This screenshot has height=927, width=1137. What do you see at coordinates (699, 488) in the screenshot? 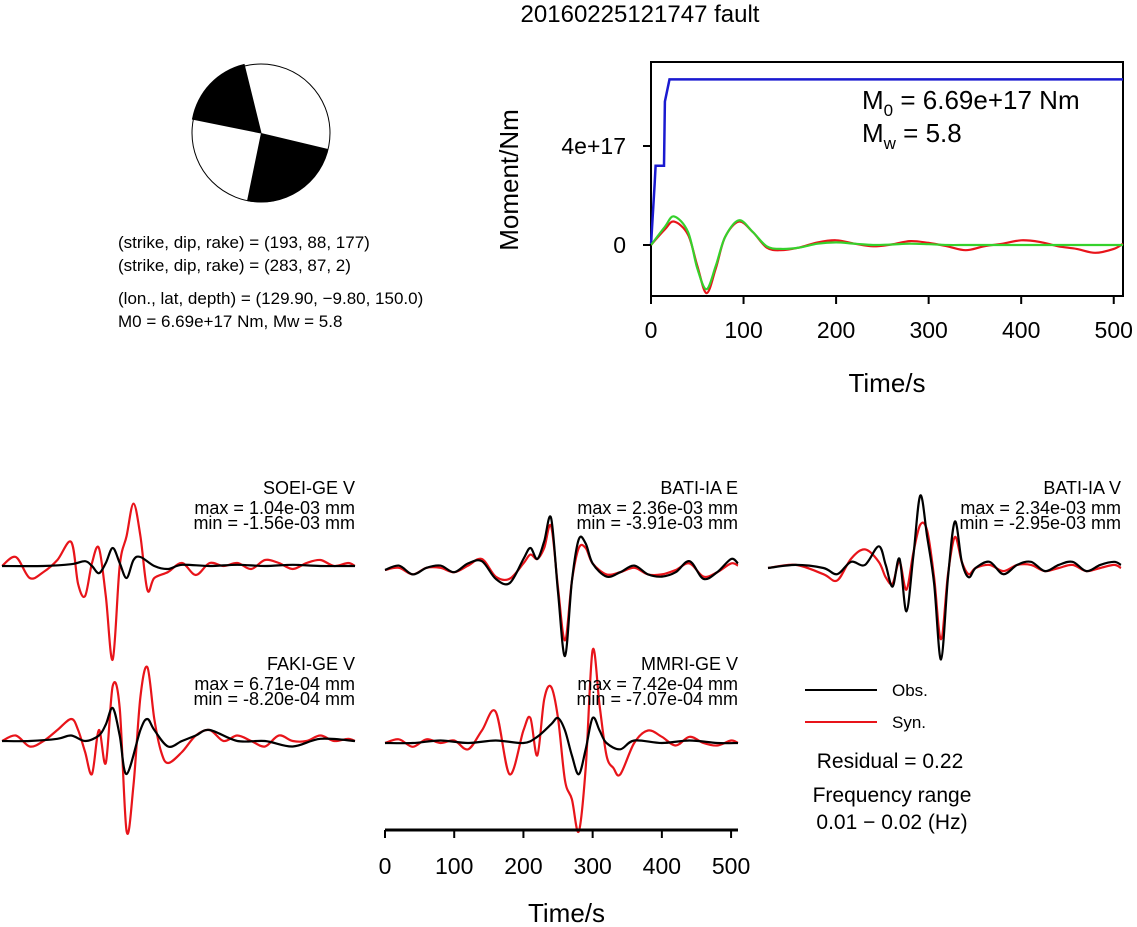
I see `waveform-title: BATI-IA E` at bounding box center [699, 488].